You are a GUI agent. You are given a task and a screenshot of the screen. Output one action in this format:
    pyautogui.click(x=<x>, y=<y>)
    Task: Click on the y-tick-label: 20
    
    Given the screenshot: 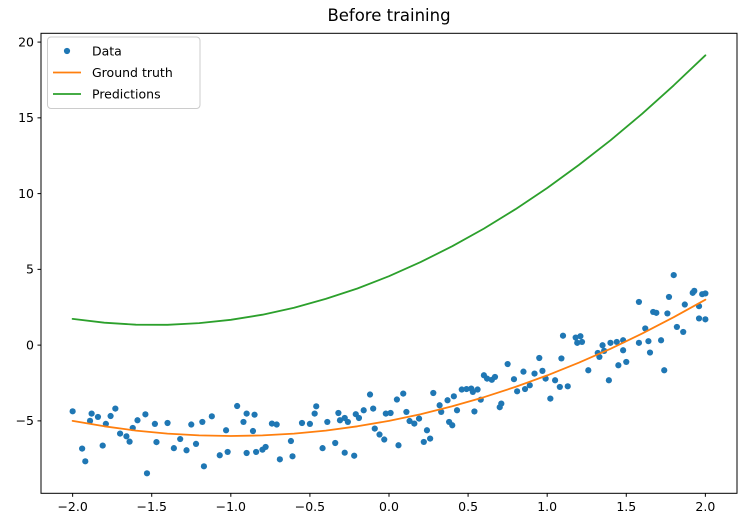 What is the action you would take?
    pyautogui.click(x=26, y=41)
    